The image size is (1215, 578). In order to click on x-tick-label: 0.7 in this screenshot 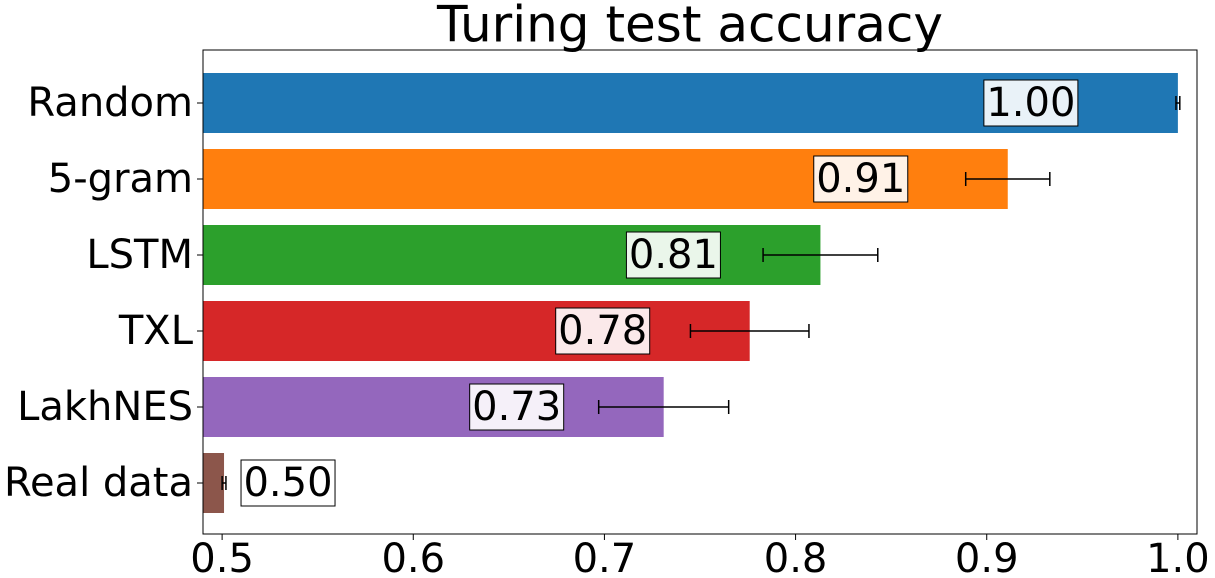, I will do `click(605, 557)`.